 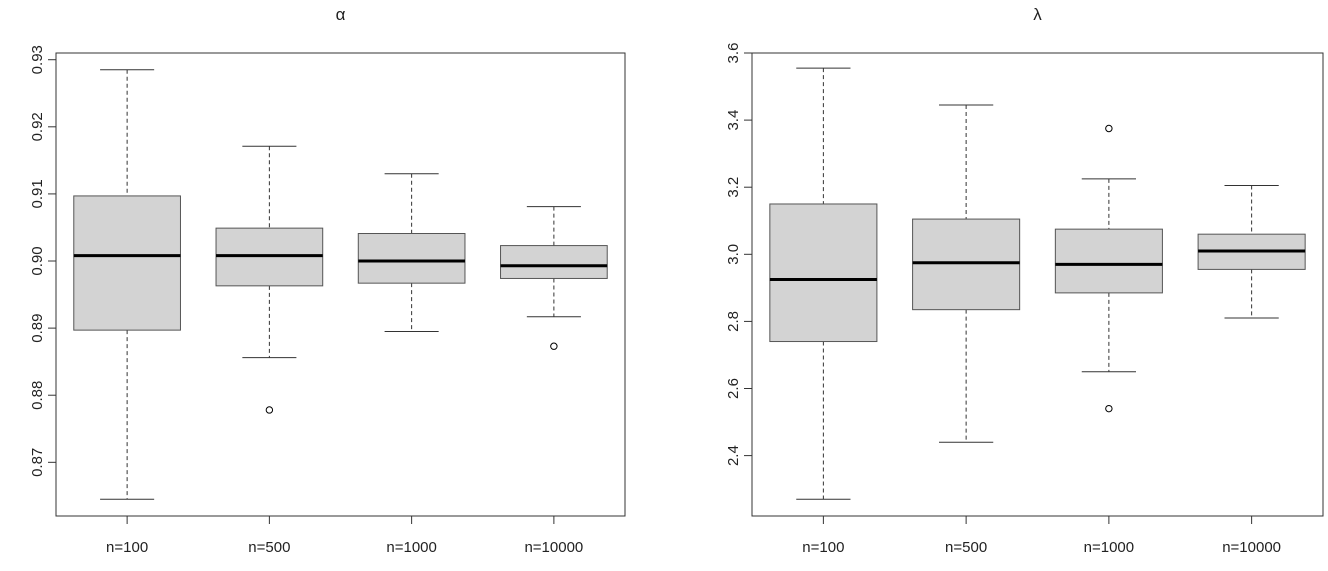 I want to click on y-tick-label: 0.87, so click(x=37, y=462).